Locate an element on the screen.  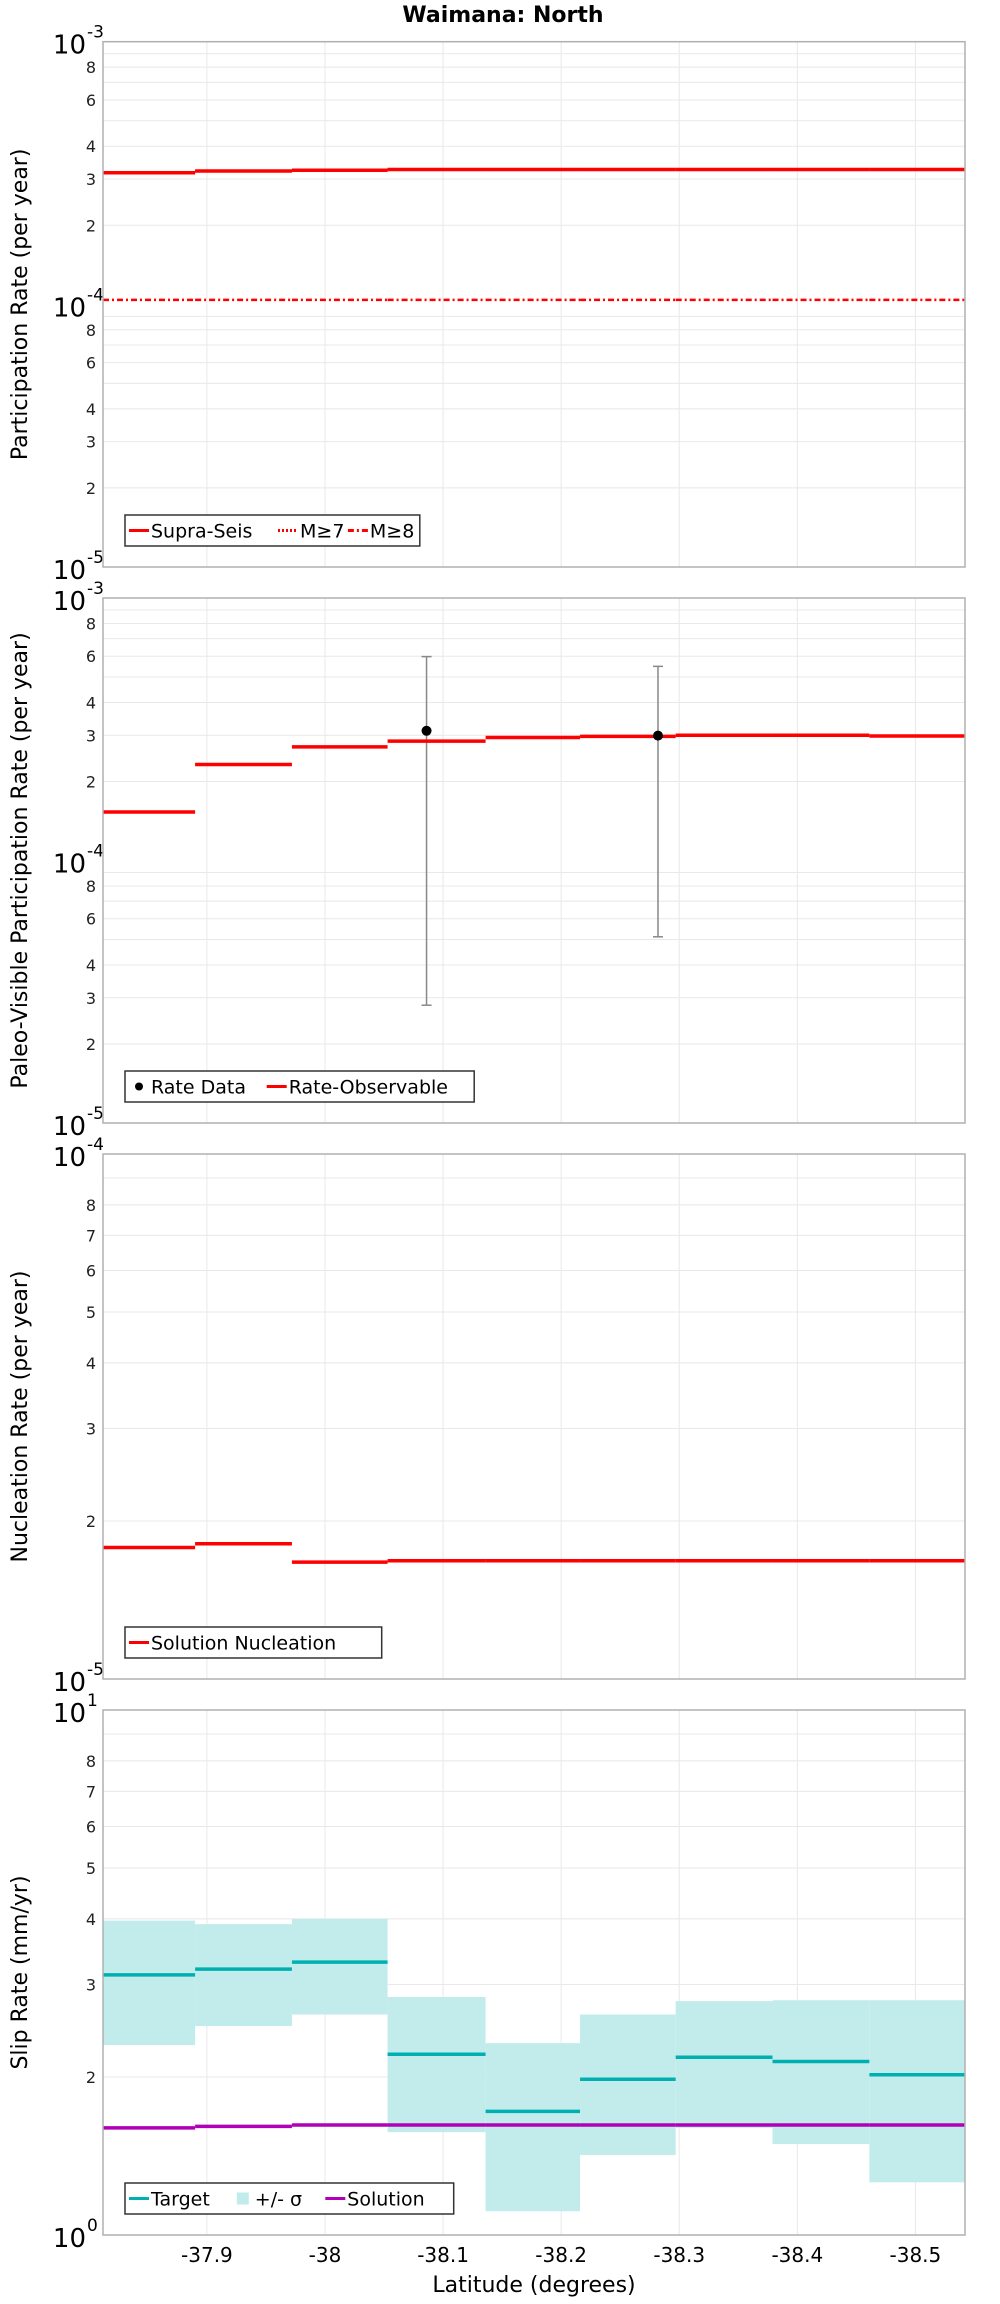
x-tick-label: -38.1 is located at coordinates (443, 2255).